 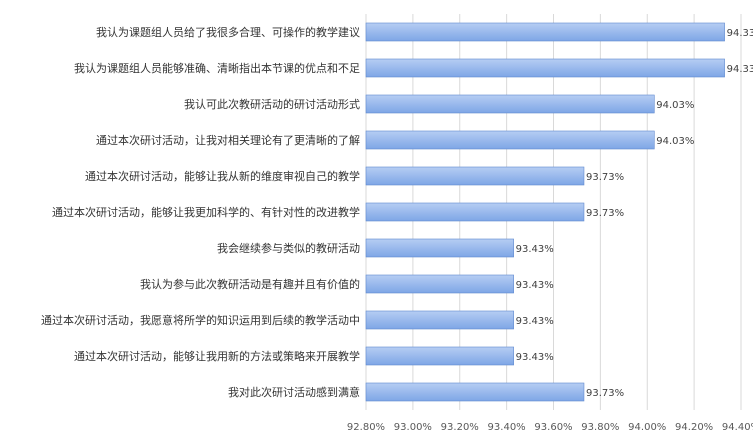 What do you see at coordinates (737, 427) in the screenshot?
I see `x-tick-label: 94.40%` at bounding box center [737, 427].